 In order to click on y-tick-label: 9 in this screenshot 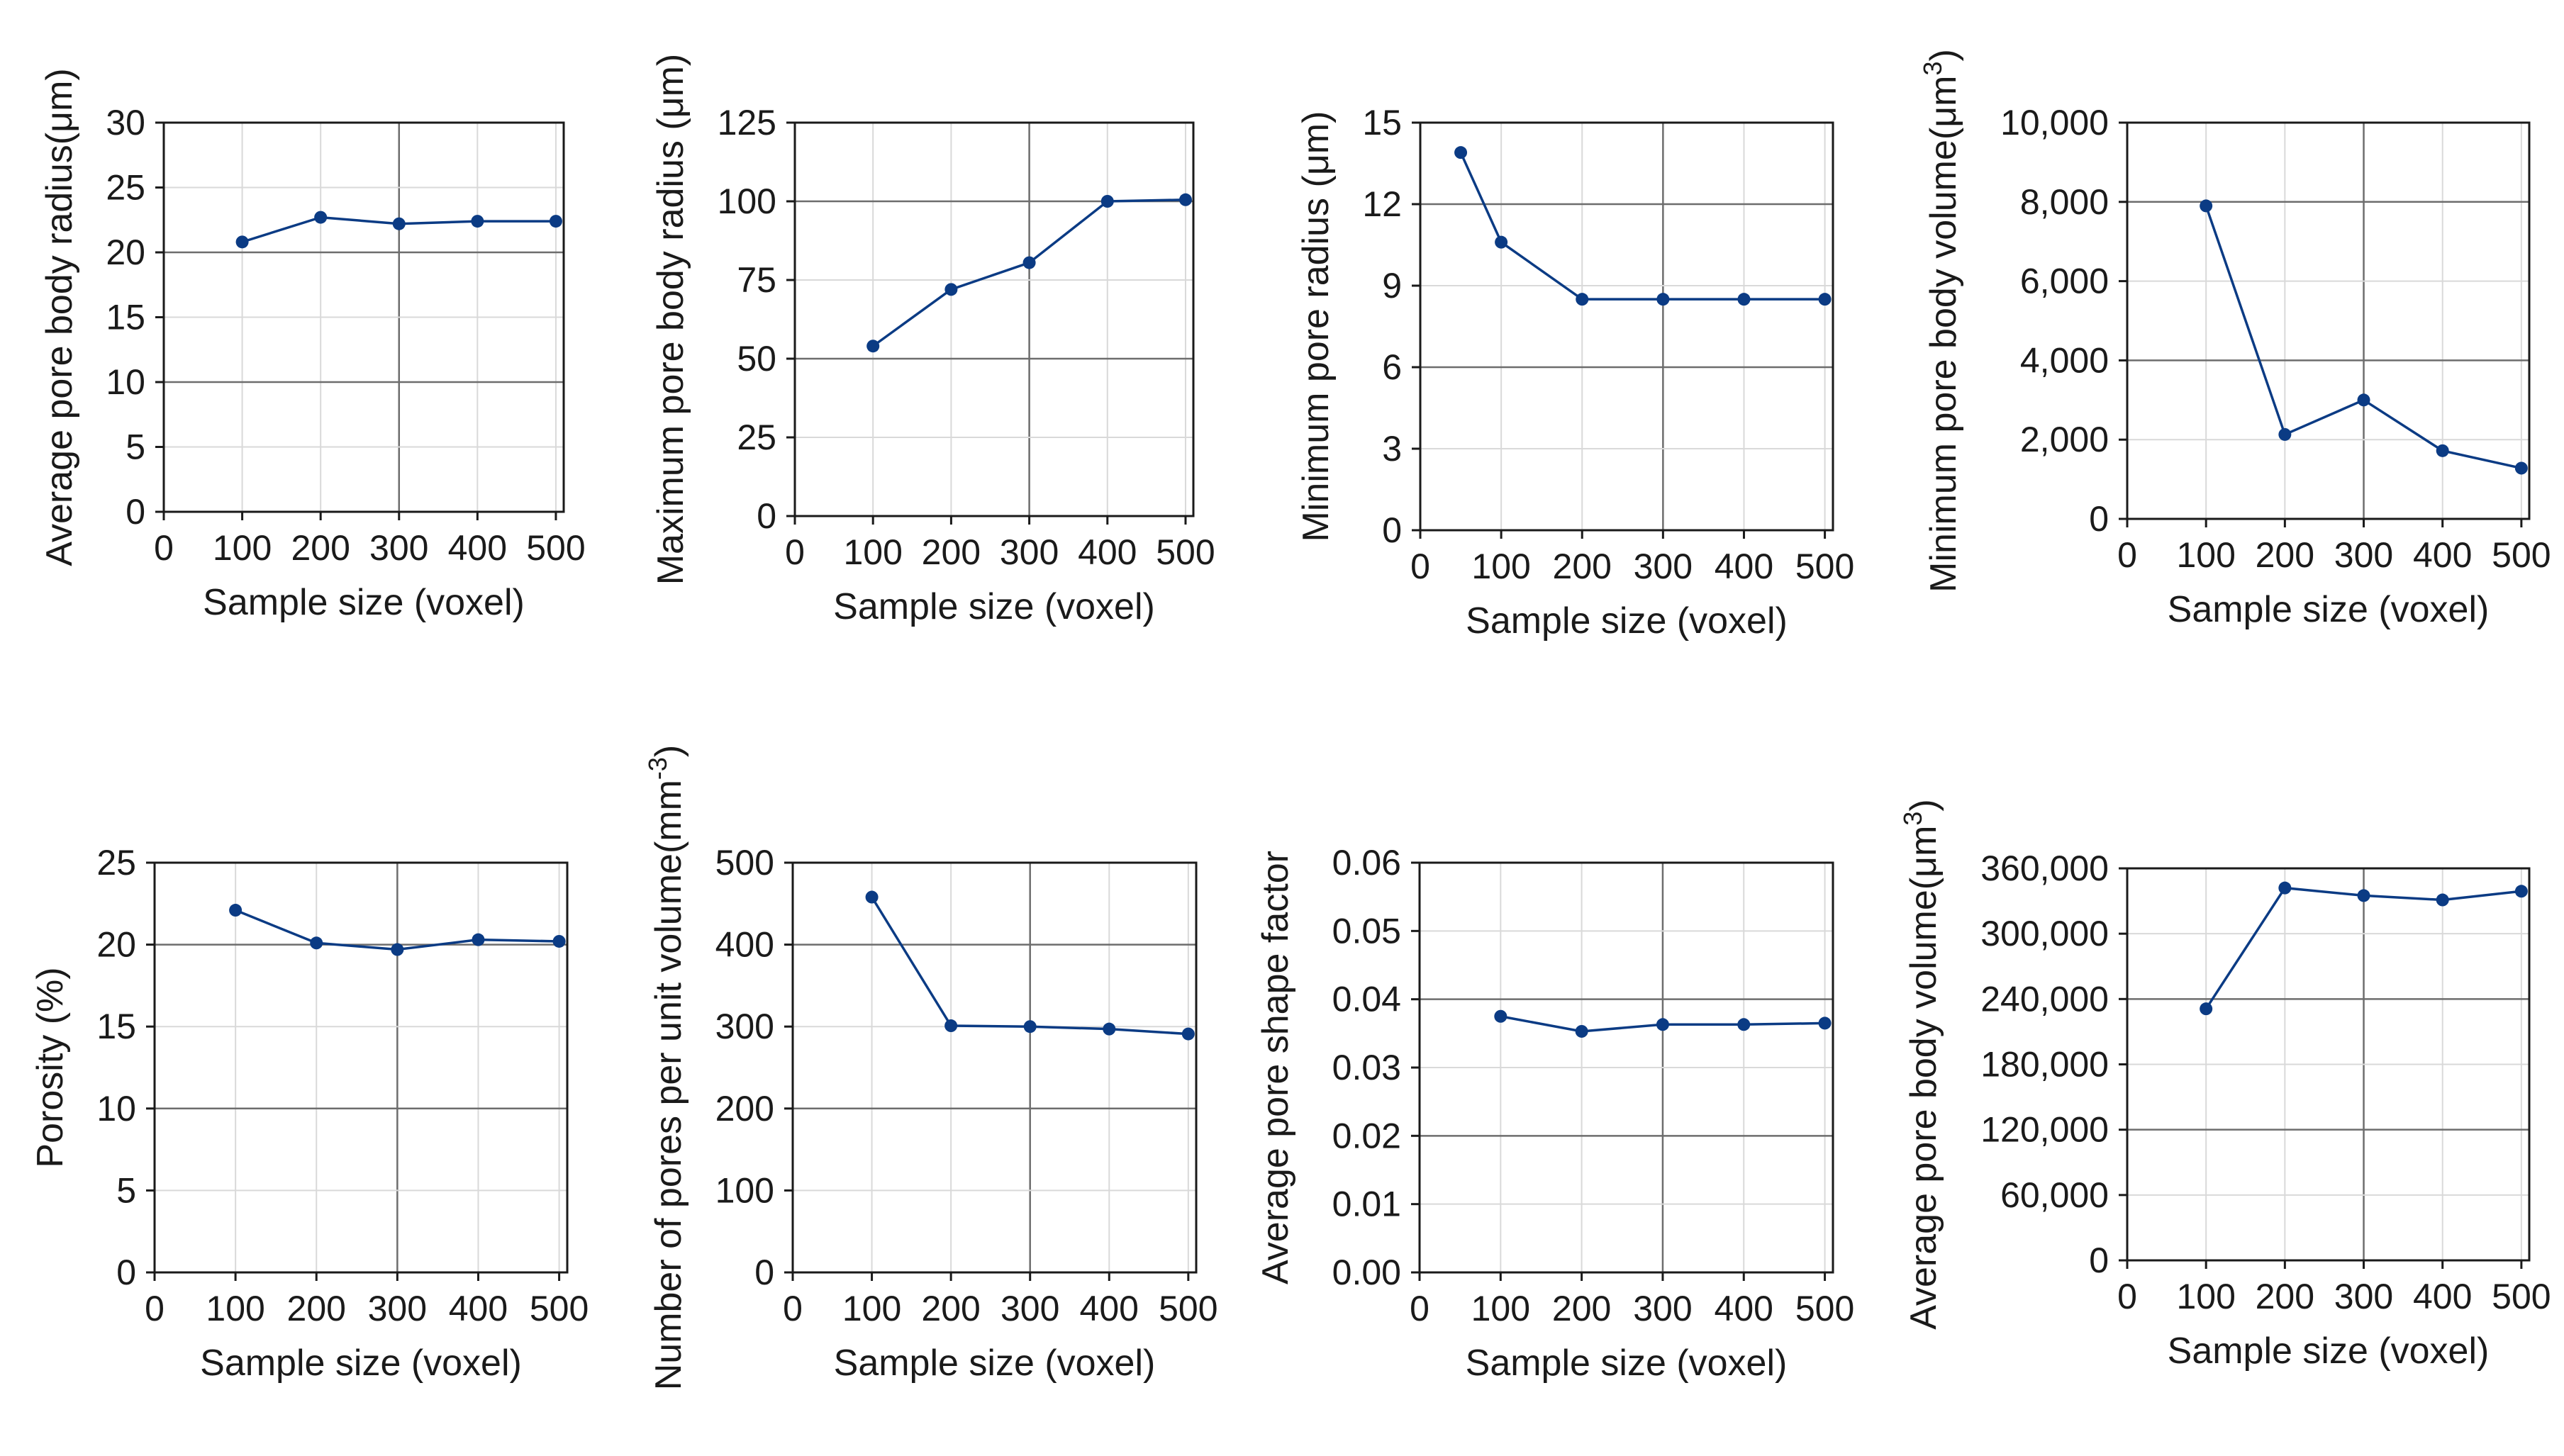, I will do `click(1392, 286)`.